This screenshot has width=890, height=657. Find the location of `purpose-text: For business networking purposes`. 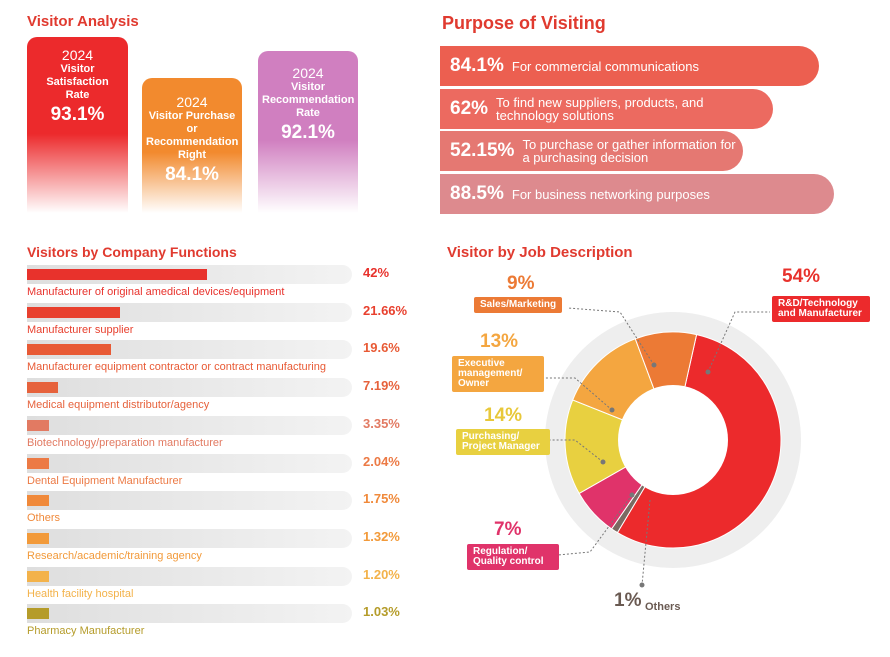

purpose-text: For business networking purposes is located at coordinates (610, 194).